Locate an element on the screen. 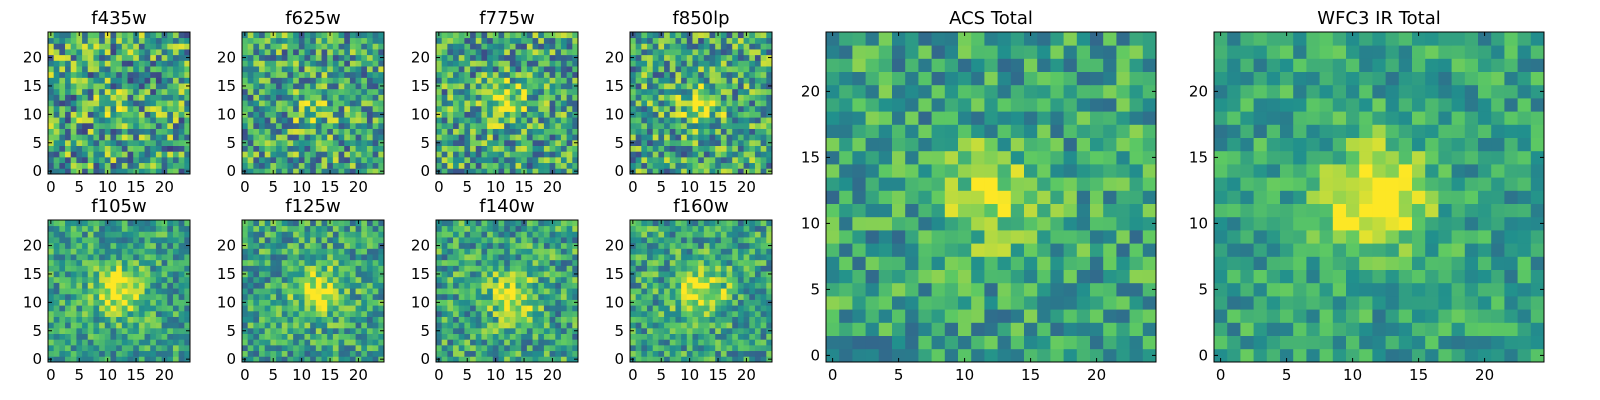  y-tick-label: 15 is located at coordinates (32, 86).